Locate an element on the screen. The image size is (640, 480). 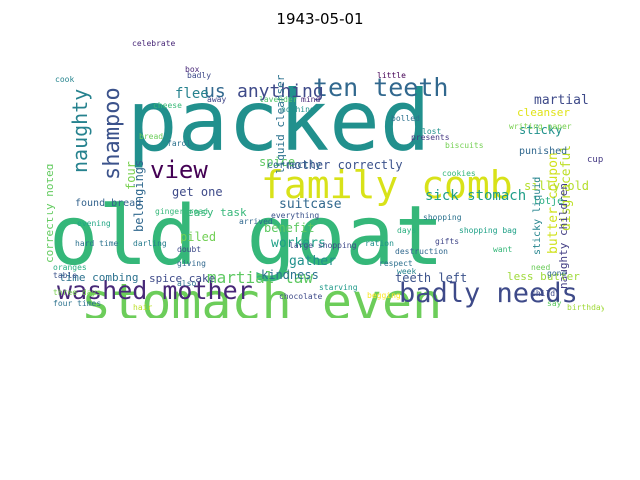
cloud-word: cupboard is located at coordinates (595, 160).